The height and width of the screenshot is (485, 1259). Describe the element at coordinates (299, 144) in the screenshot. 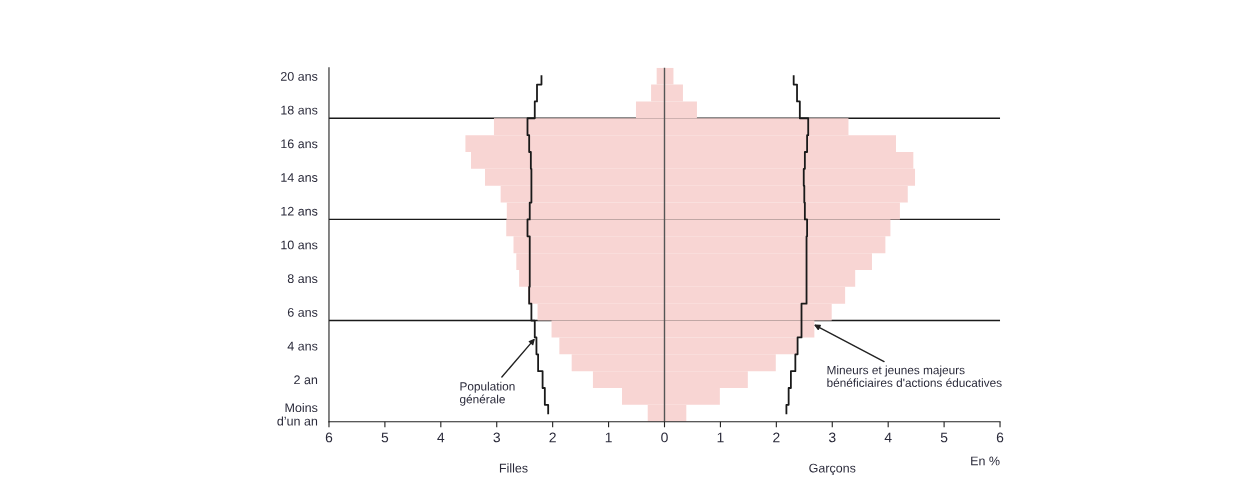

I see `y-tick-label: 16 ans` at that location.